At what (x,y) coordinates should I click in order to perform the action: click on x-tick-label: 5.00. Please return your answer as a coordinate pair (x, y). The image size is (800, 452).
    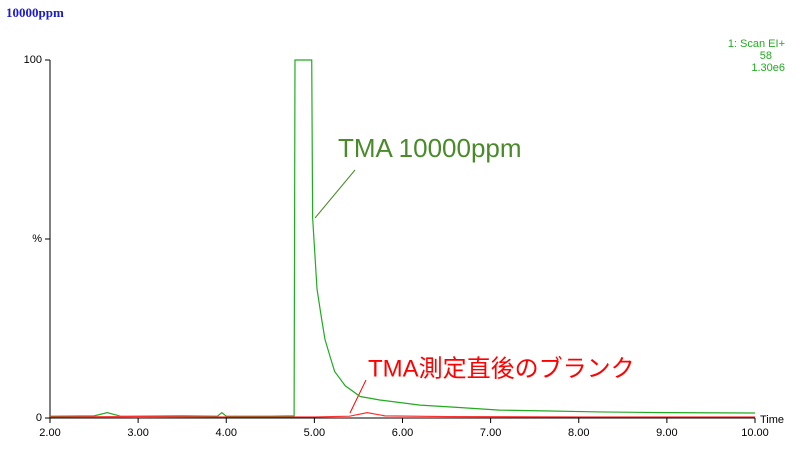
    Looking at the image, I should click on (314, 433).